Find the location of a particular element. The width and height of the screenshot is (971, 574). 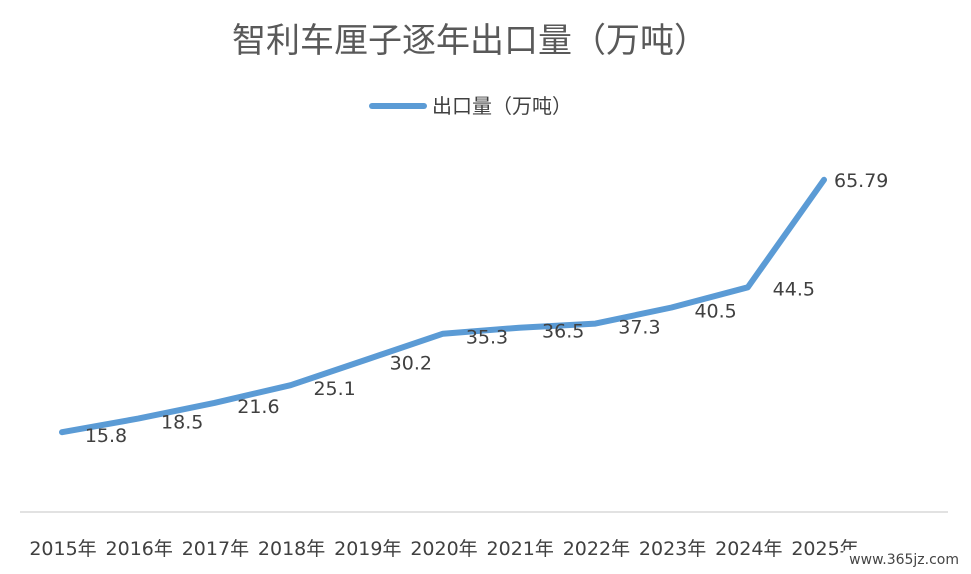

data-label: 30.2 is located at coordinates (411, 364).